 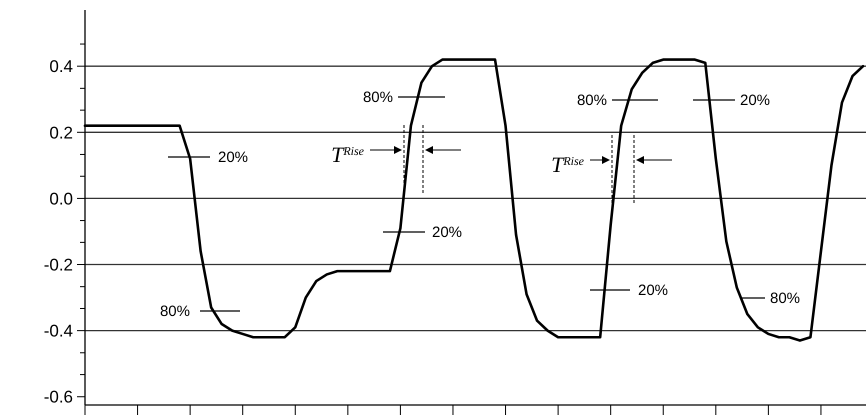 What do you see at coordinates (61, 198) in the screenshot?
I see `y-tick-label: 0.0` at bounding box center [61, 198].